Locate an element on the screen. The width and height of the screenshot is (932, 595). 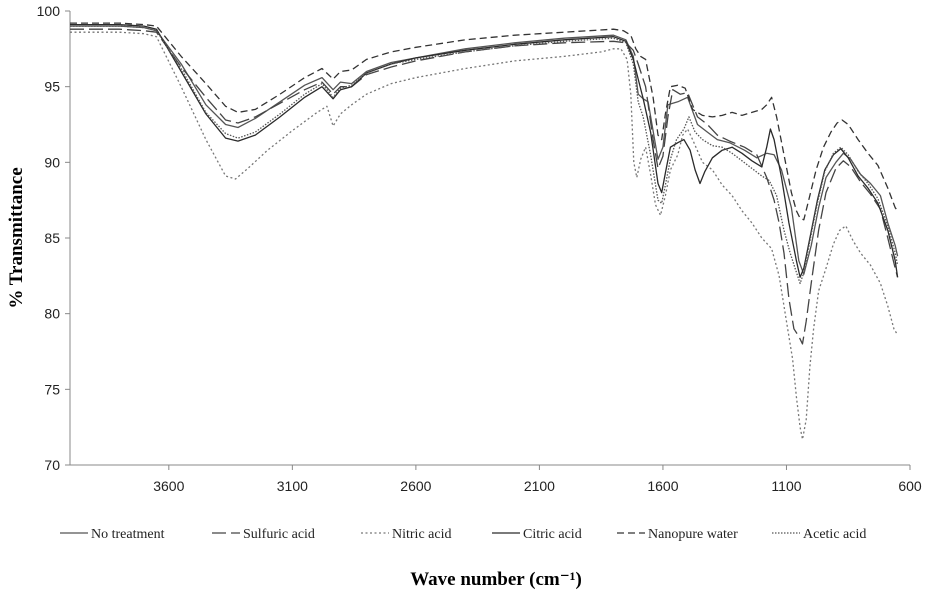
y-tick-label: 100 is located at coordinates (49, 11).